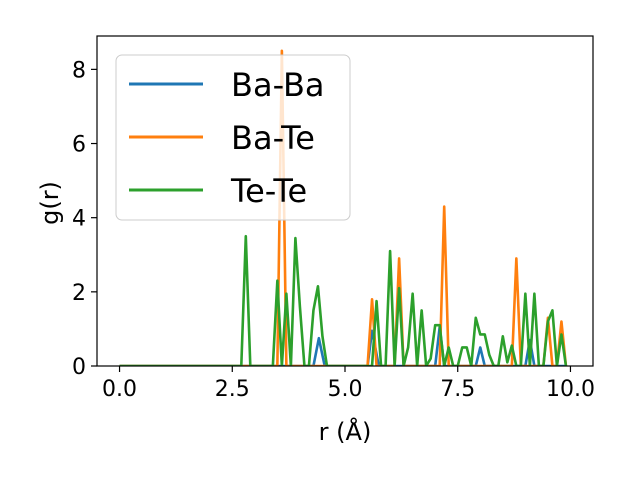 This screenshot has height=480, width=640. Describe the element at coordinates (457, 389) in the screenshot. I see `x-tick-label: 7.5` at that location.